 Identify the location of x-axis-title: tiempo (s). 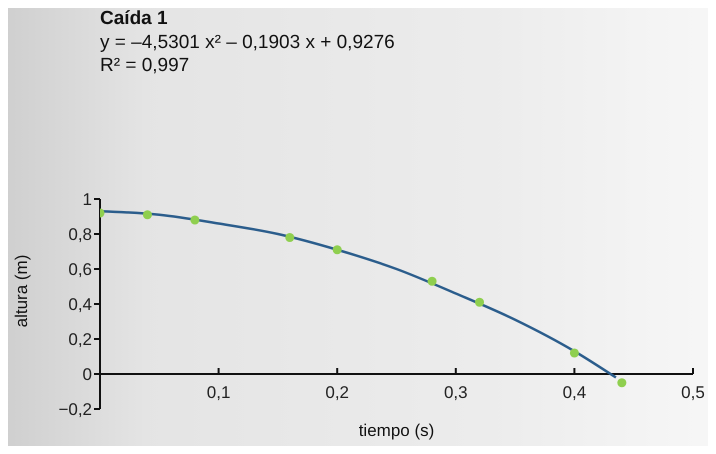
(396, 430).